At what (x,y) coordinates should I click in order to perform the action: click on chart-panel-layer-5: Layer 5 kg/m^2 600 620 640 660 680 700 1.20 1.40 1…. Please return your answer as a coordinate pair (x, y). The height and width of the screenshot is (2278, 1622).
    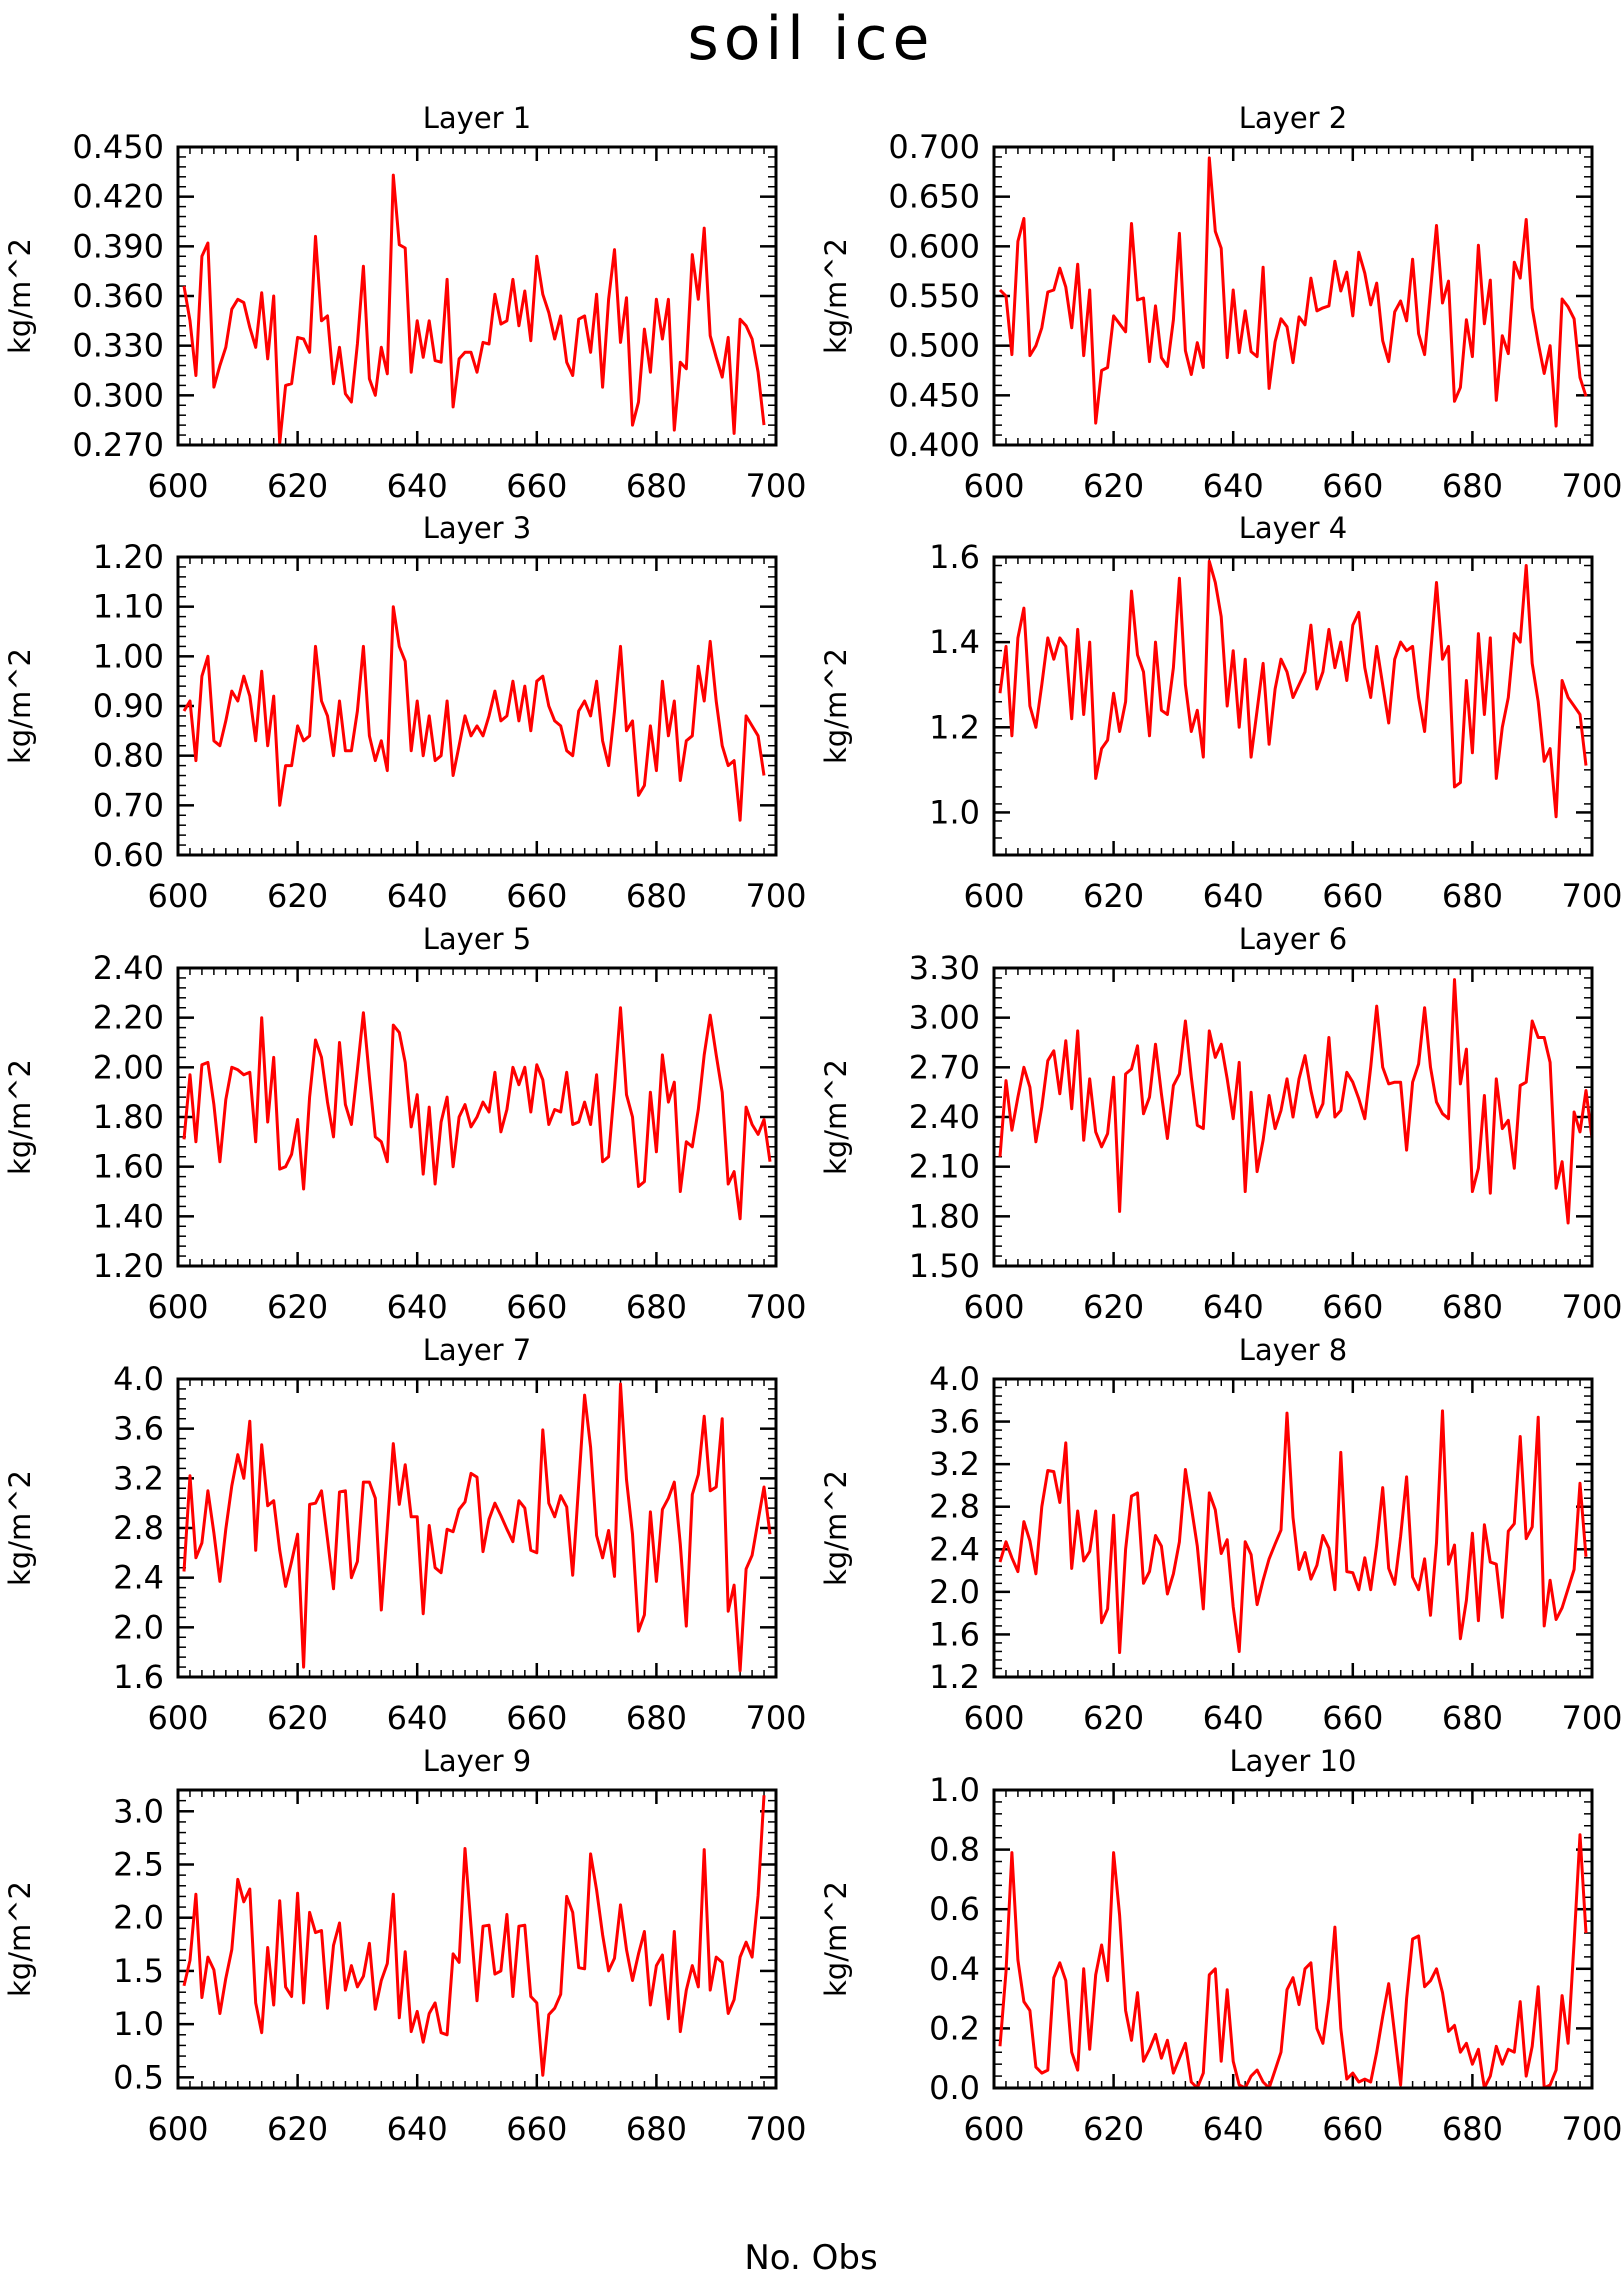
    Looking at the image, I should click on (405, 1124).